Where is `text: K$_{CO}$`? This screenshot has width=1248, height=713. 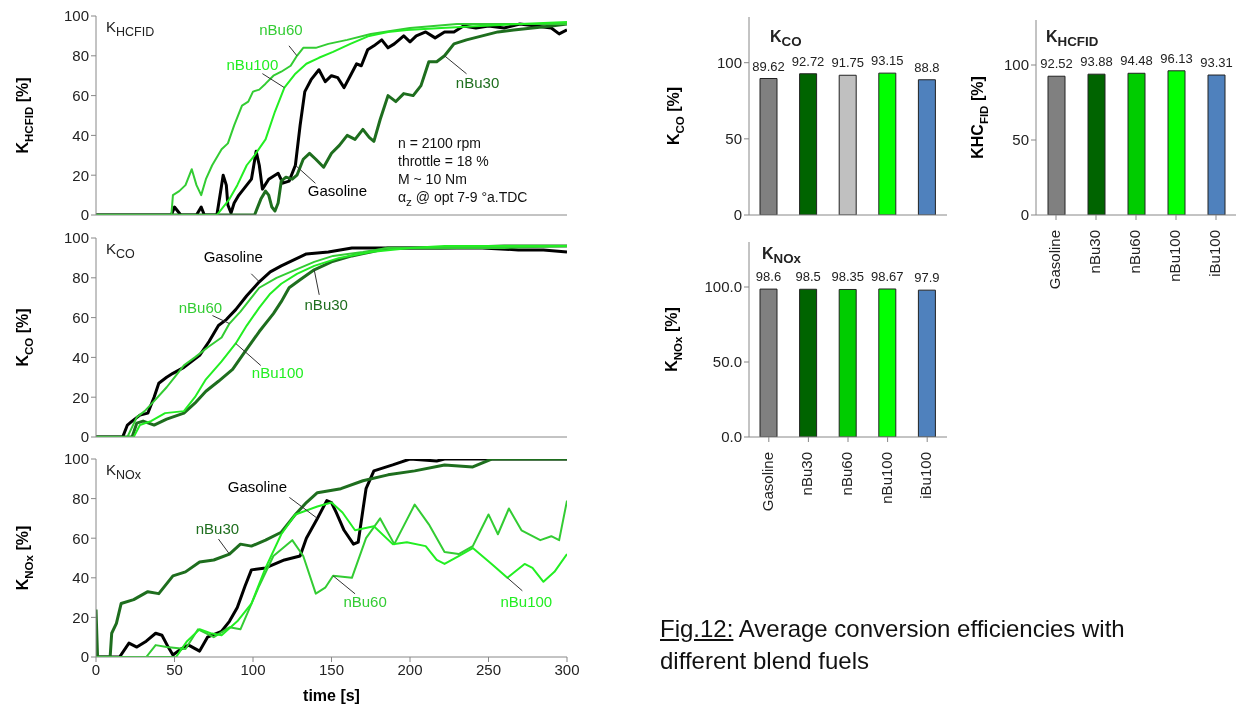
text: K$_{CO}$ is located at coordinates (786, 39).